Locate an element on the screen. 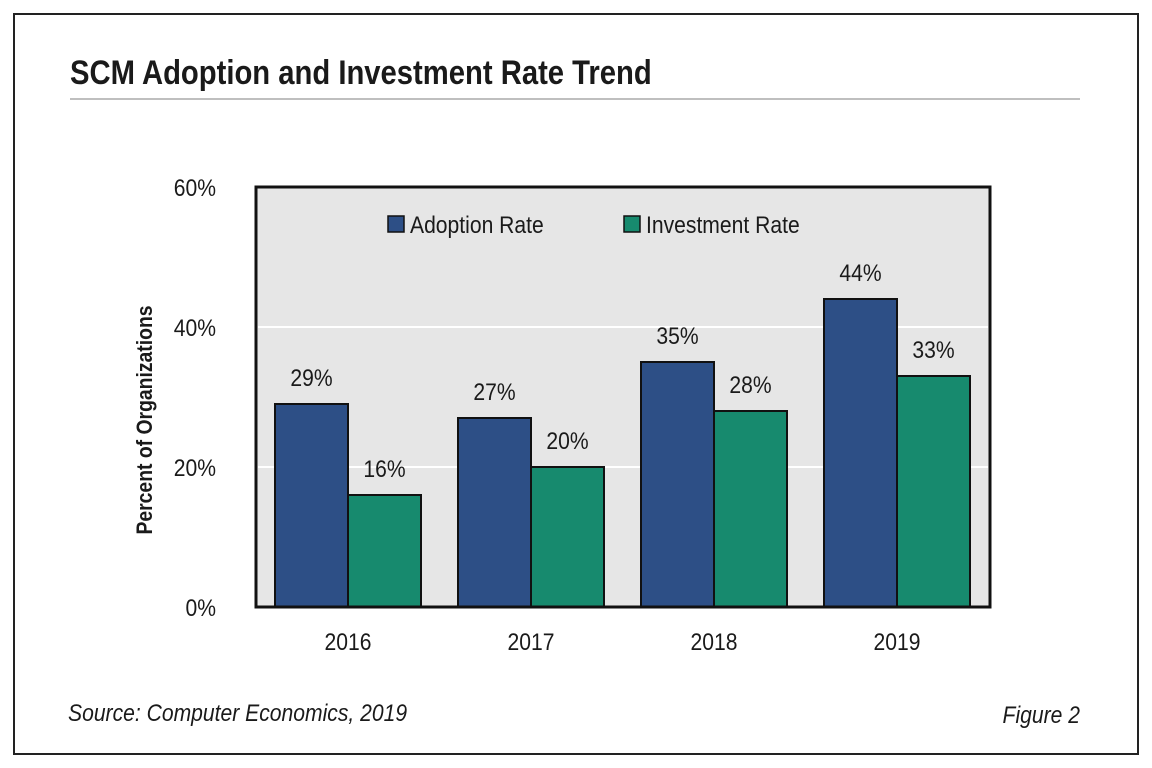 Image resolution: width=1152 pixels, height=768 pixels. y-axis-label: Percent of Organizations is located at coordinates (145, 419).